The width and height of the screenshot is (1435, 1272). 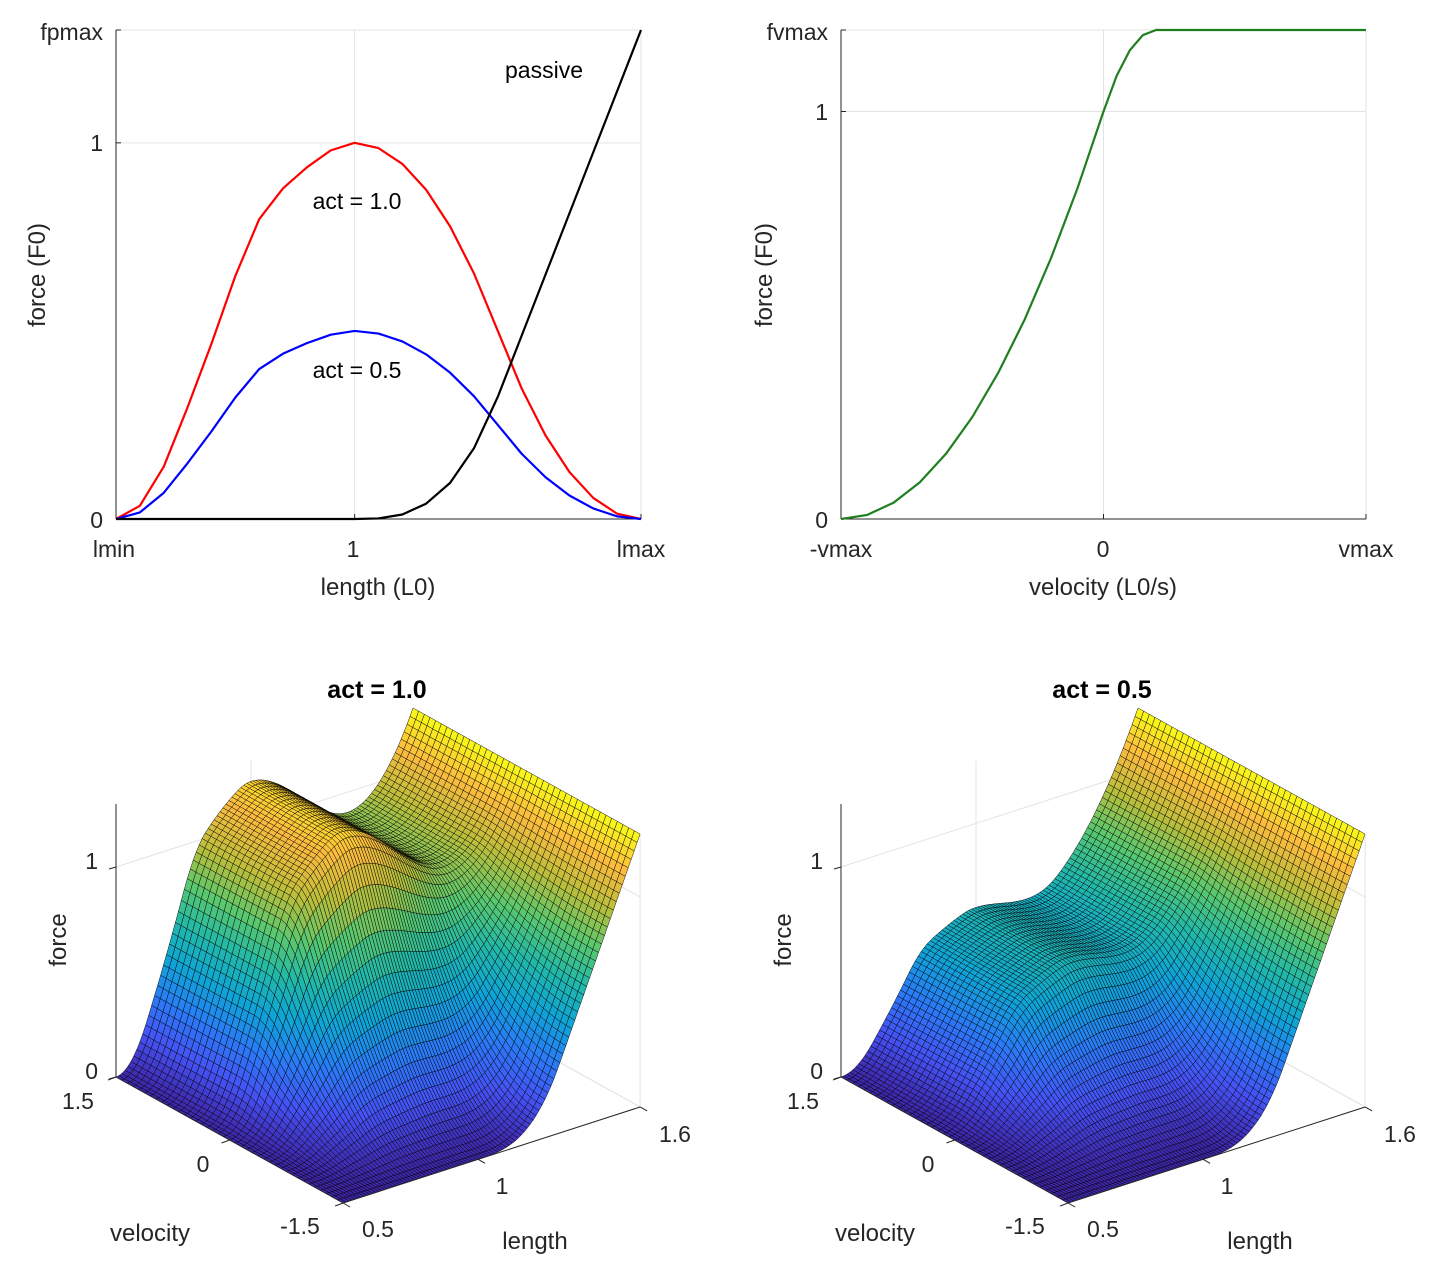 What do you see at coordinates (203, 1164) in the screenshot?
I see `velocity-tick-label: 0` at bounding box center [203, 1164].